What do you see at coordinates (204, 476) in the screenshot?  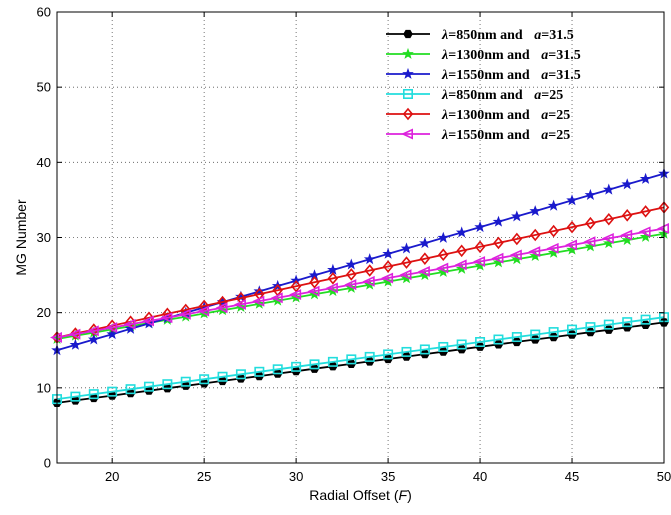 I see `x-tick-label: 25` at bounding box center [204, 476].